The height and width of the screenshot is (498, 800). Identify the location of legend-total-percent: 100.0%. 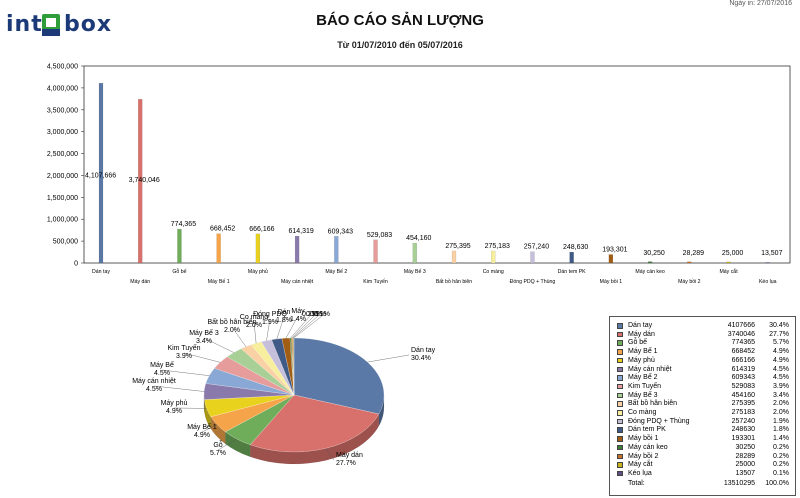
(777, 483).